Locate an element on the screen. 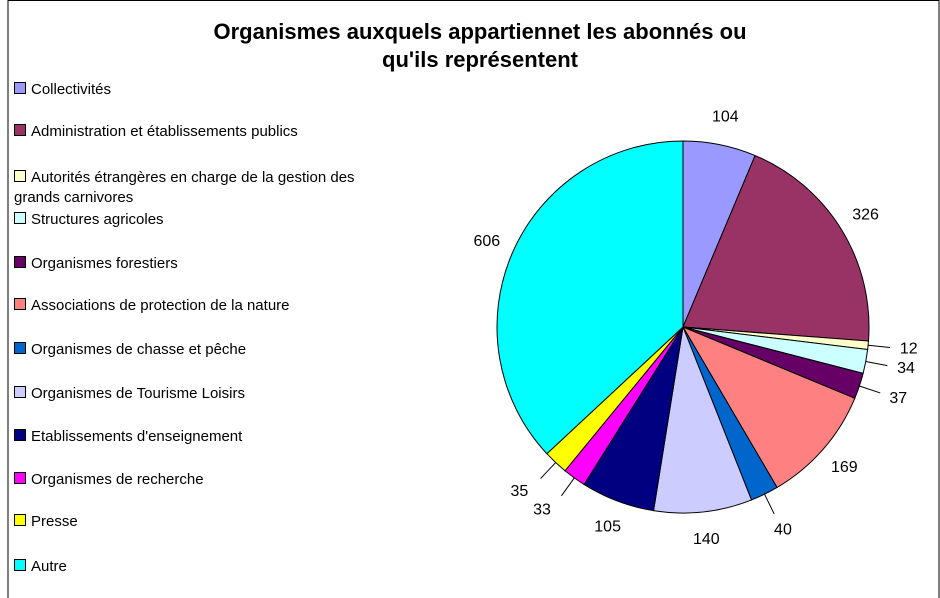 The width and height of the screenshot is (940, 598). legend-item: Organismes de Tourisme Loisirs is located at coordinates (204, 394).